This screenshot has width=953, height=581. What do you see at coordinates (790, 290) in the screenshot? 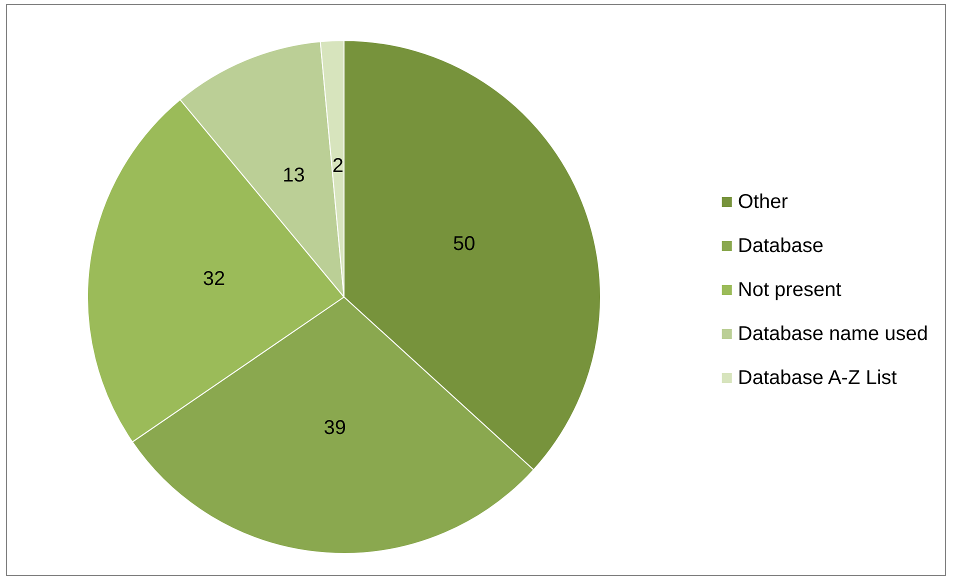
I see `legend-label: Not present` at bounding box center [790, 290].